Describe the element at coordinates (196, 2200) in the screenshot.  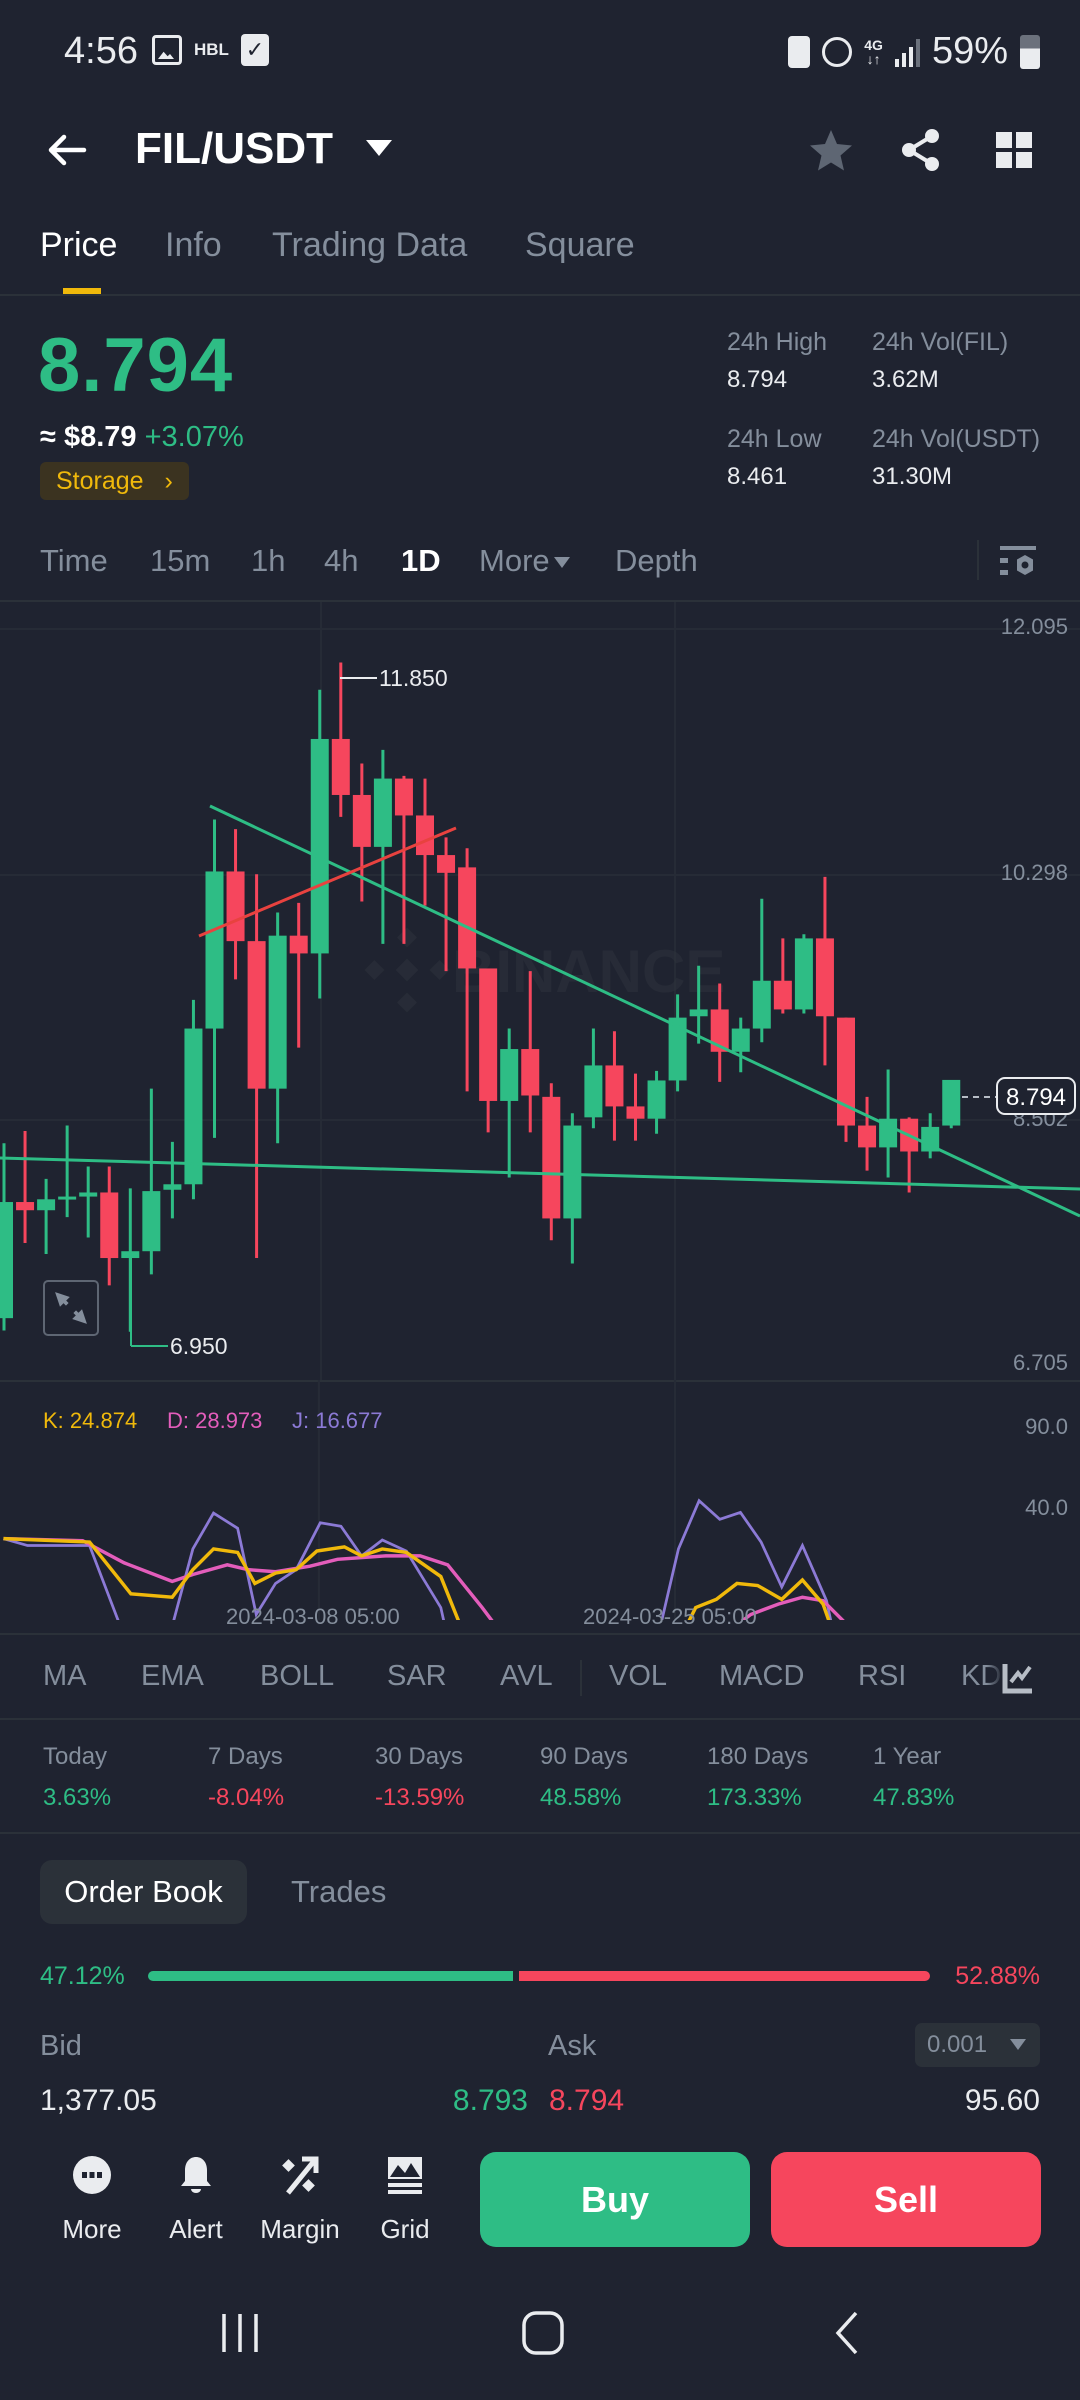
I see `alert-button: Alert` at that location.